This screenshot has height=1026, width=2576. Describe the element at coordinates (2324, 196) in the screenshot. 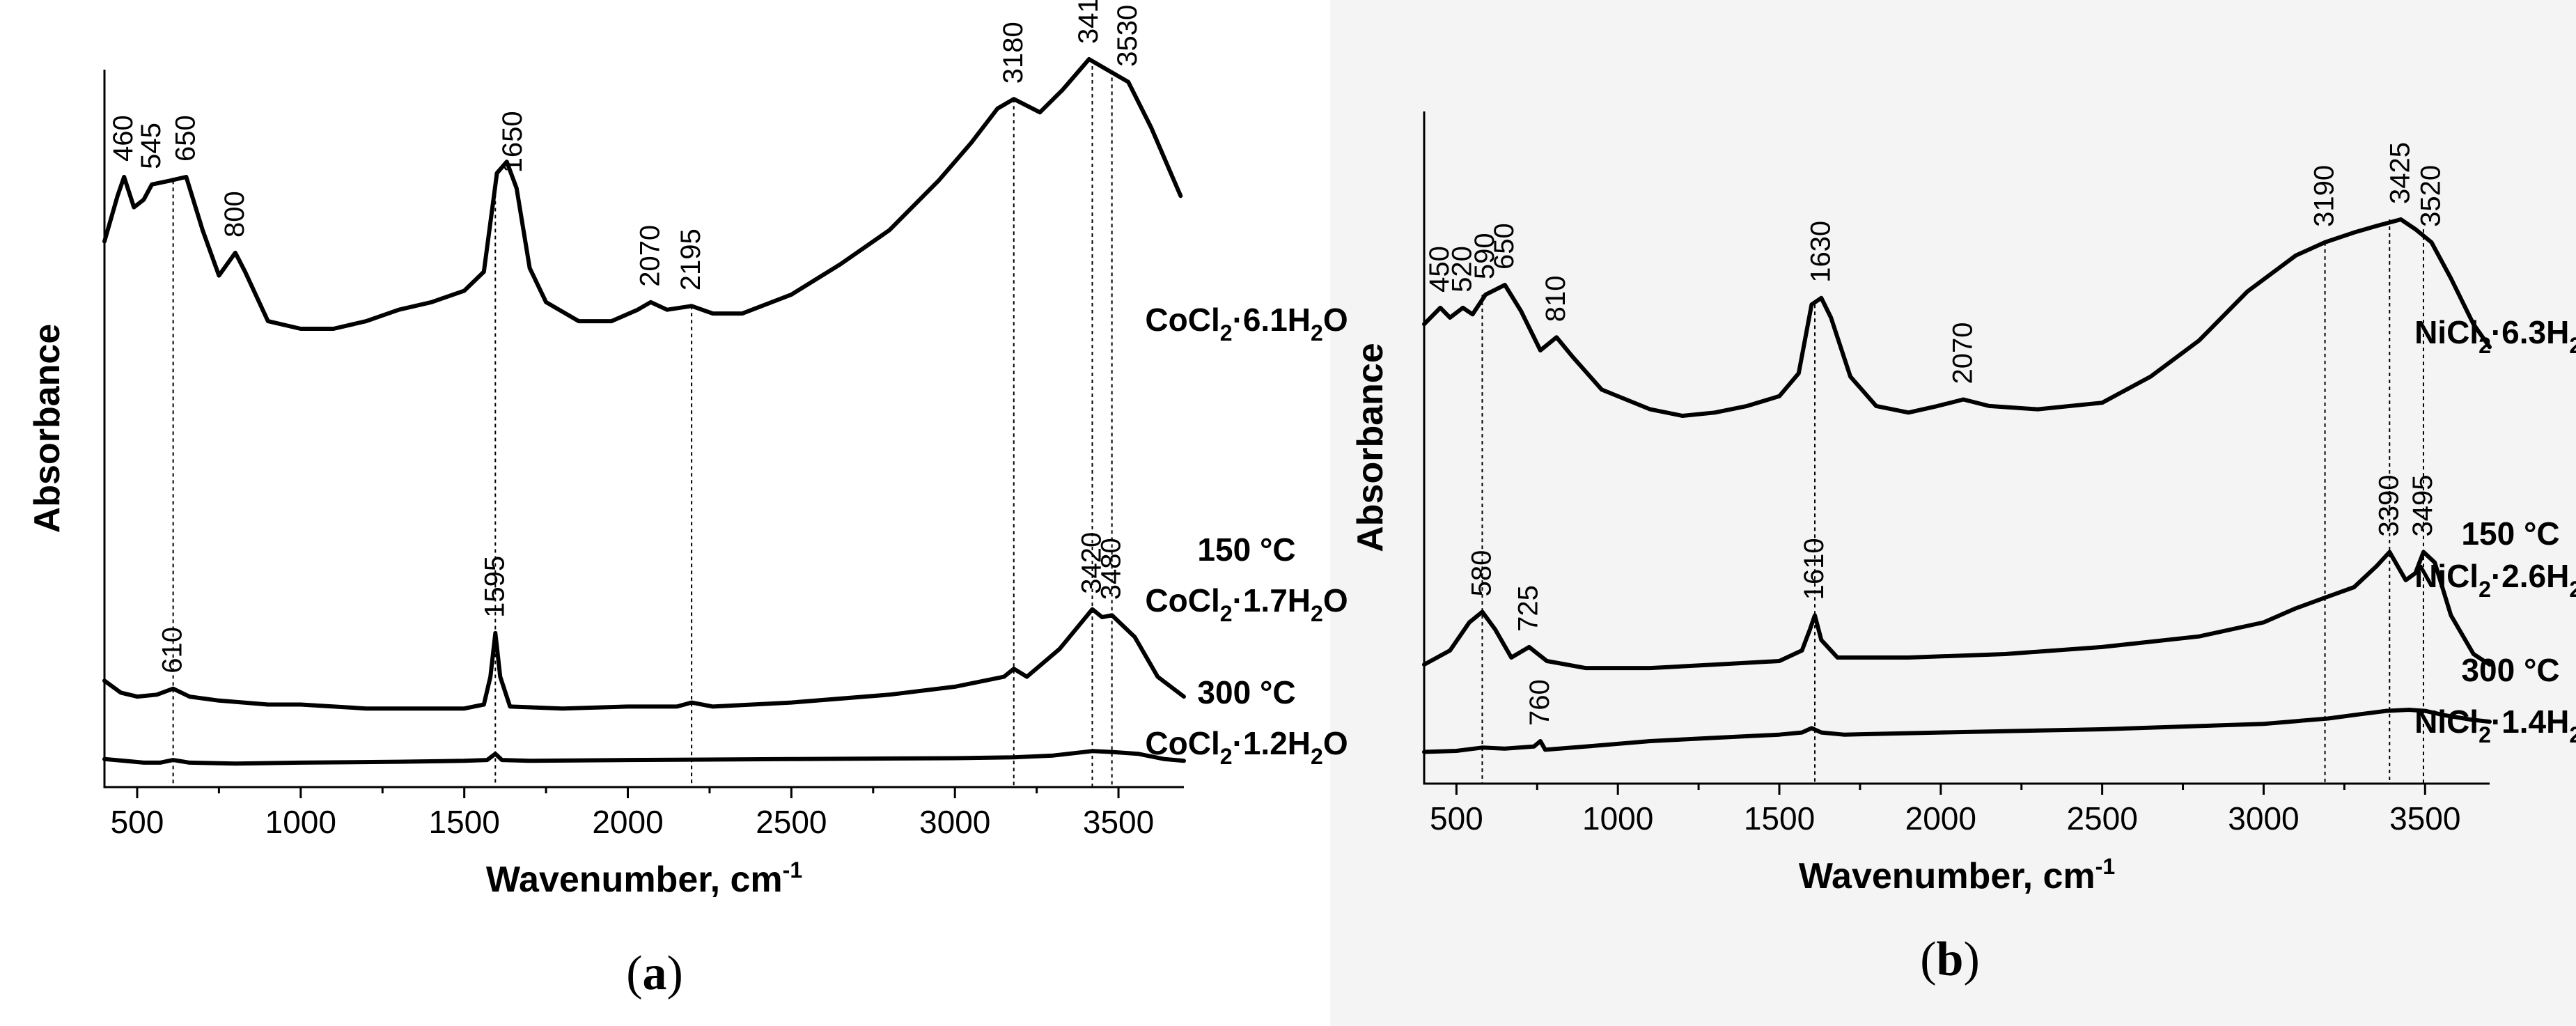

I see `chartb-peak-label: 3190` at that location.